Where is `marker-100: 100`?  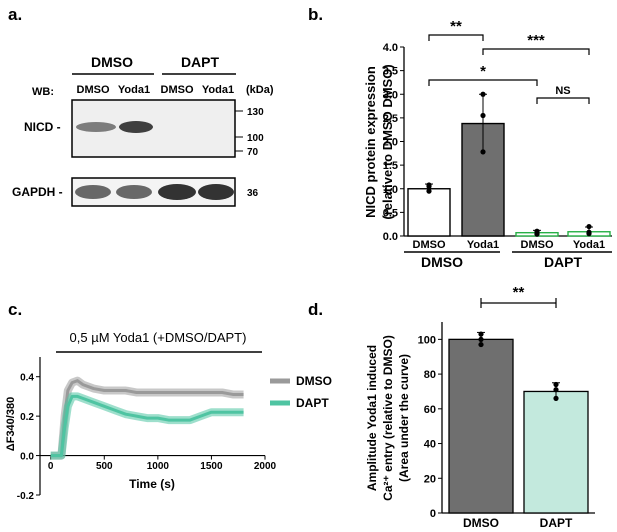
marker-100: 100 is located at coordinates (255, 138).